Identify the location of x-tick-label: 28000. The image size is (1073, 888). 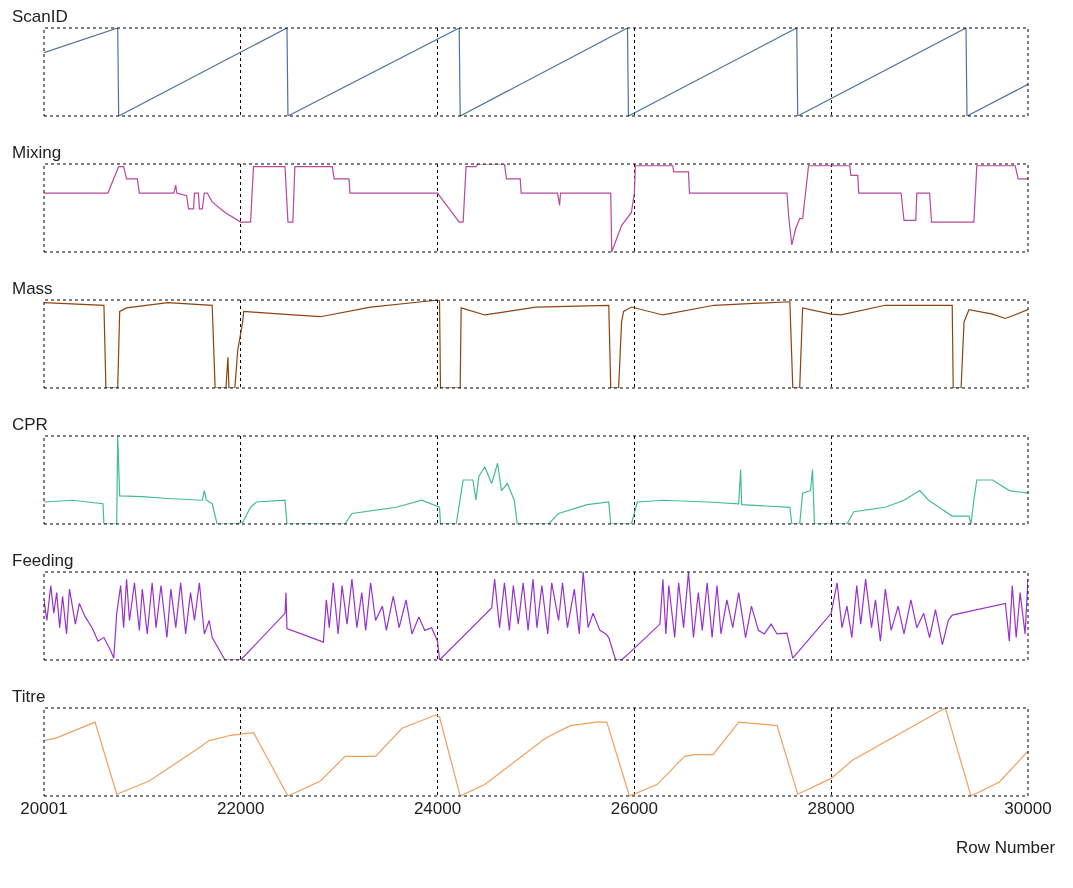
(831, 808).